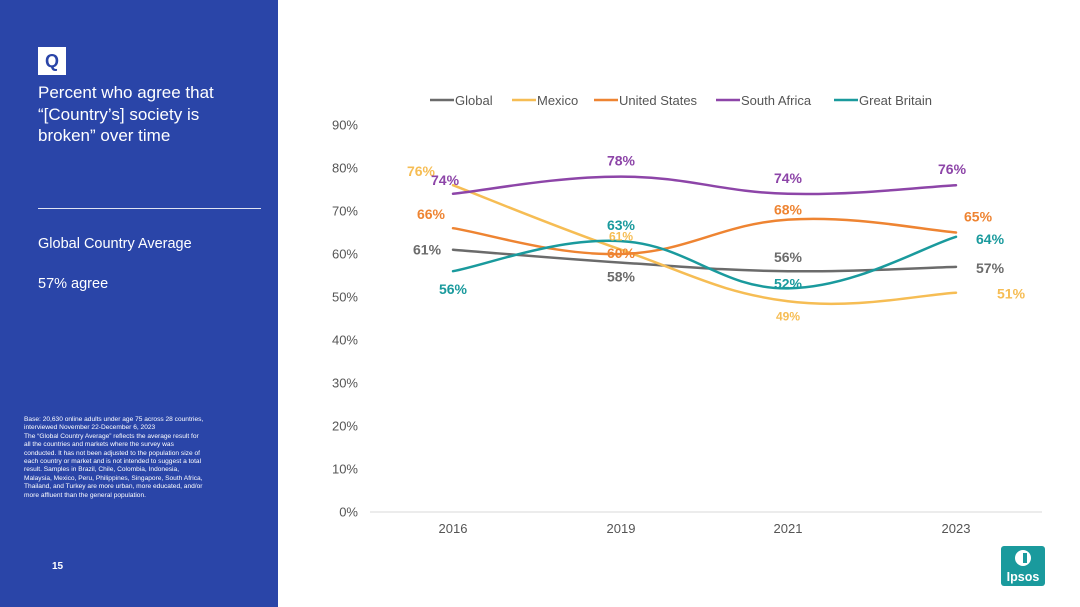 The image size is (1080, 607). What do you see at coordinates (658, 100) in the screenshot?
I see `legend-label: United States` at bounding box center [658, 100].